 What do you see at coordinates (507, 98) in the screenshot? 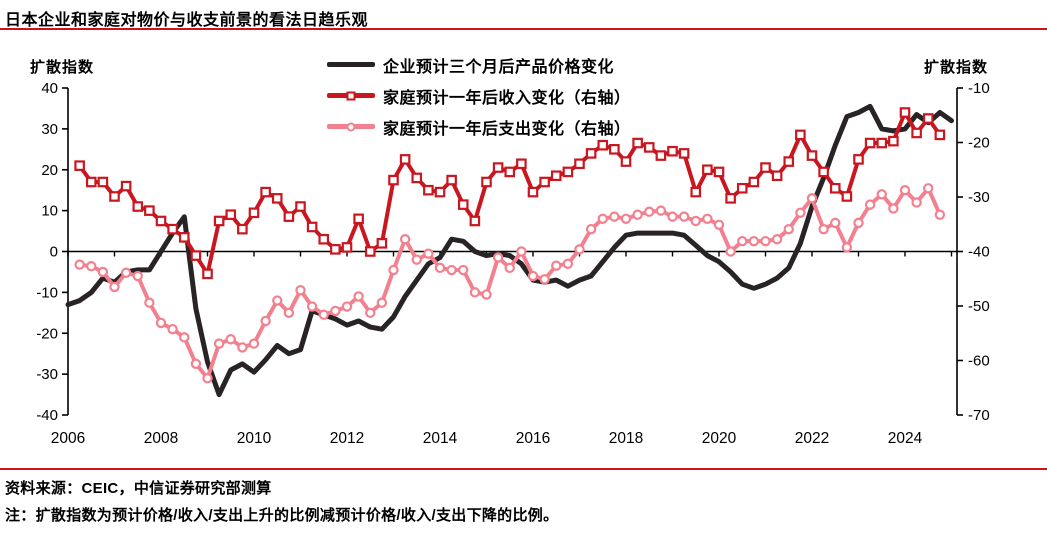
I see `legend-label-household-income: 家庭预计一年后收入变化（右轴）` at bounding box center [507, 98].